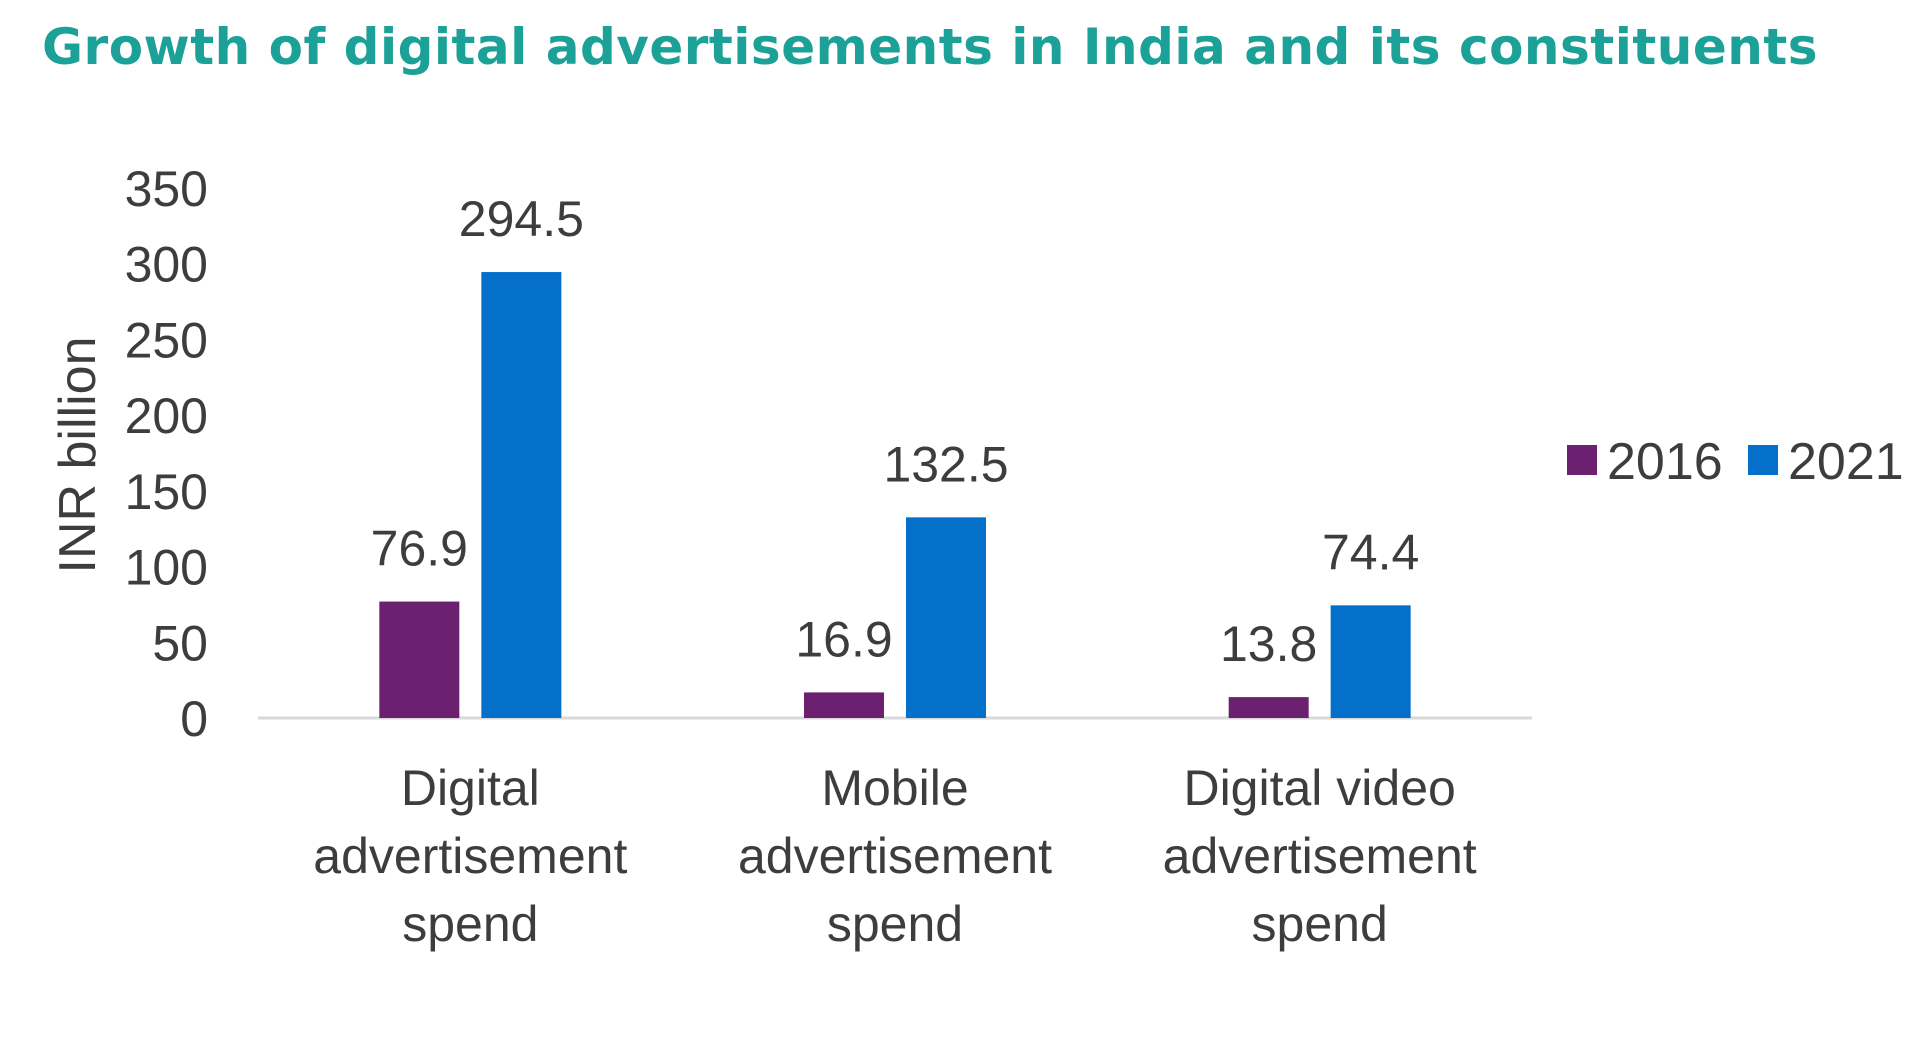  What do you see at coordinates (945, 464) in the screenshot?
I see `data-label: 132.5` at bounding box center [945, 464].